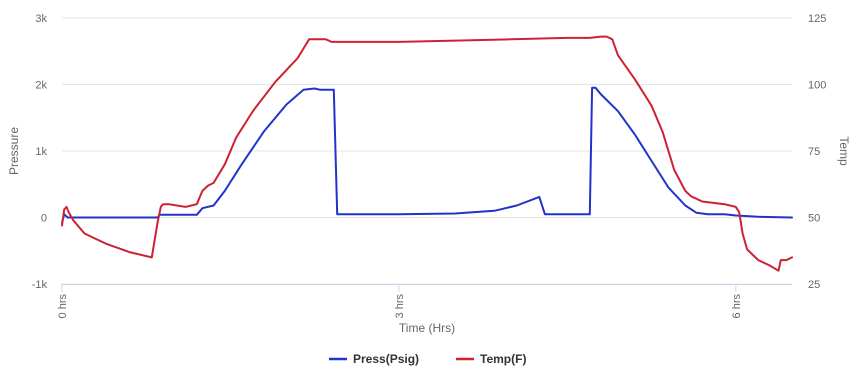  Describe the element at coordinates (63, 306) in the screenshot. I see `x-tick-label: 0 hrs` at that location.